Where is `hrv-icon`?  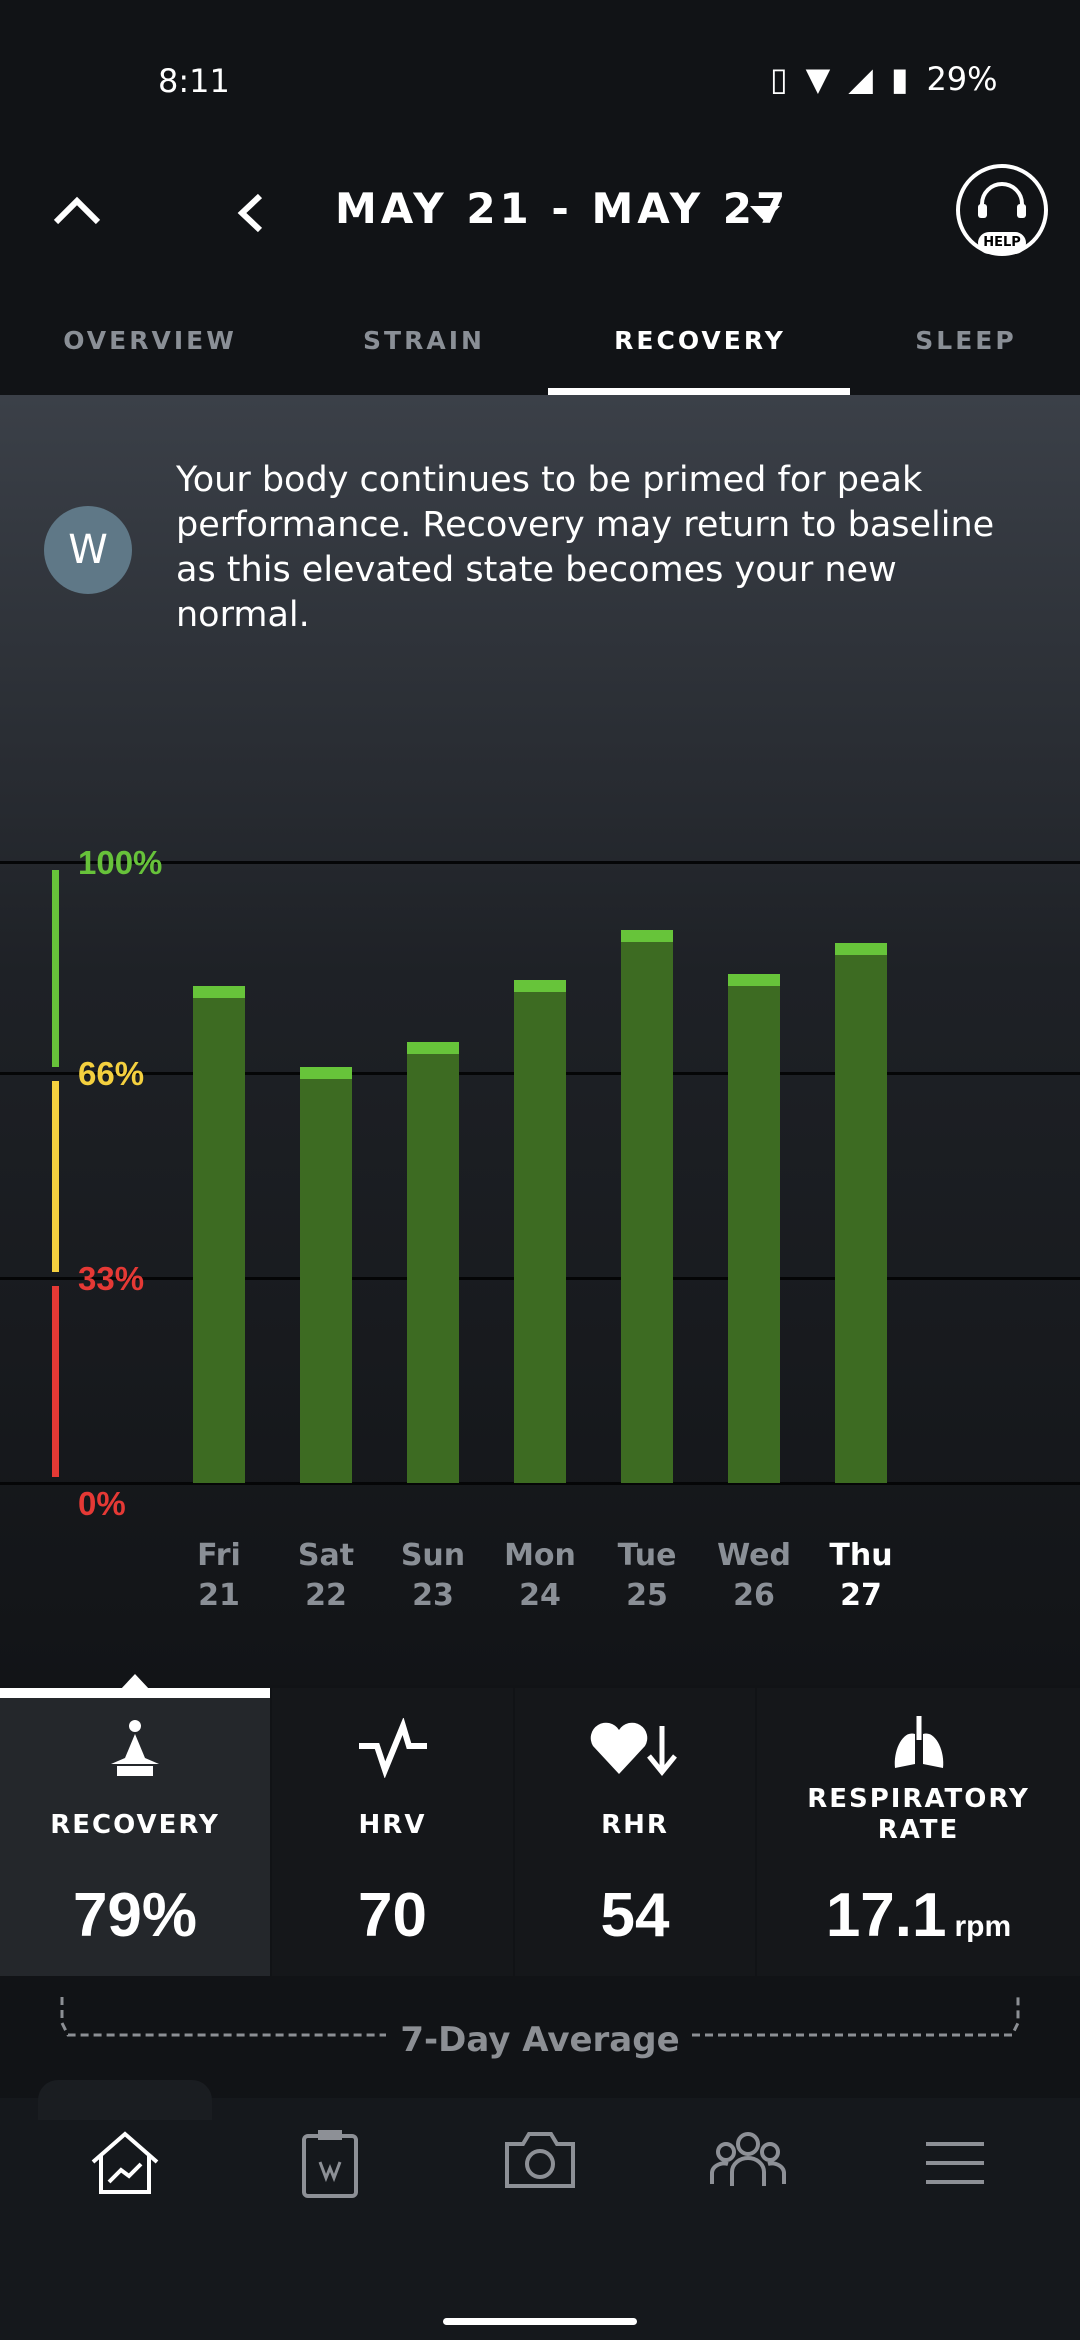 hrv-icon is located at coordinates (392, 1748).